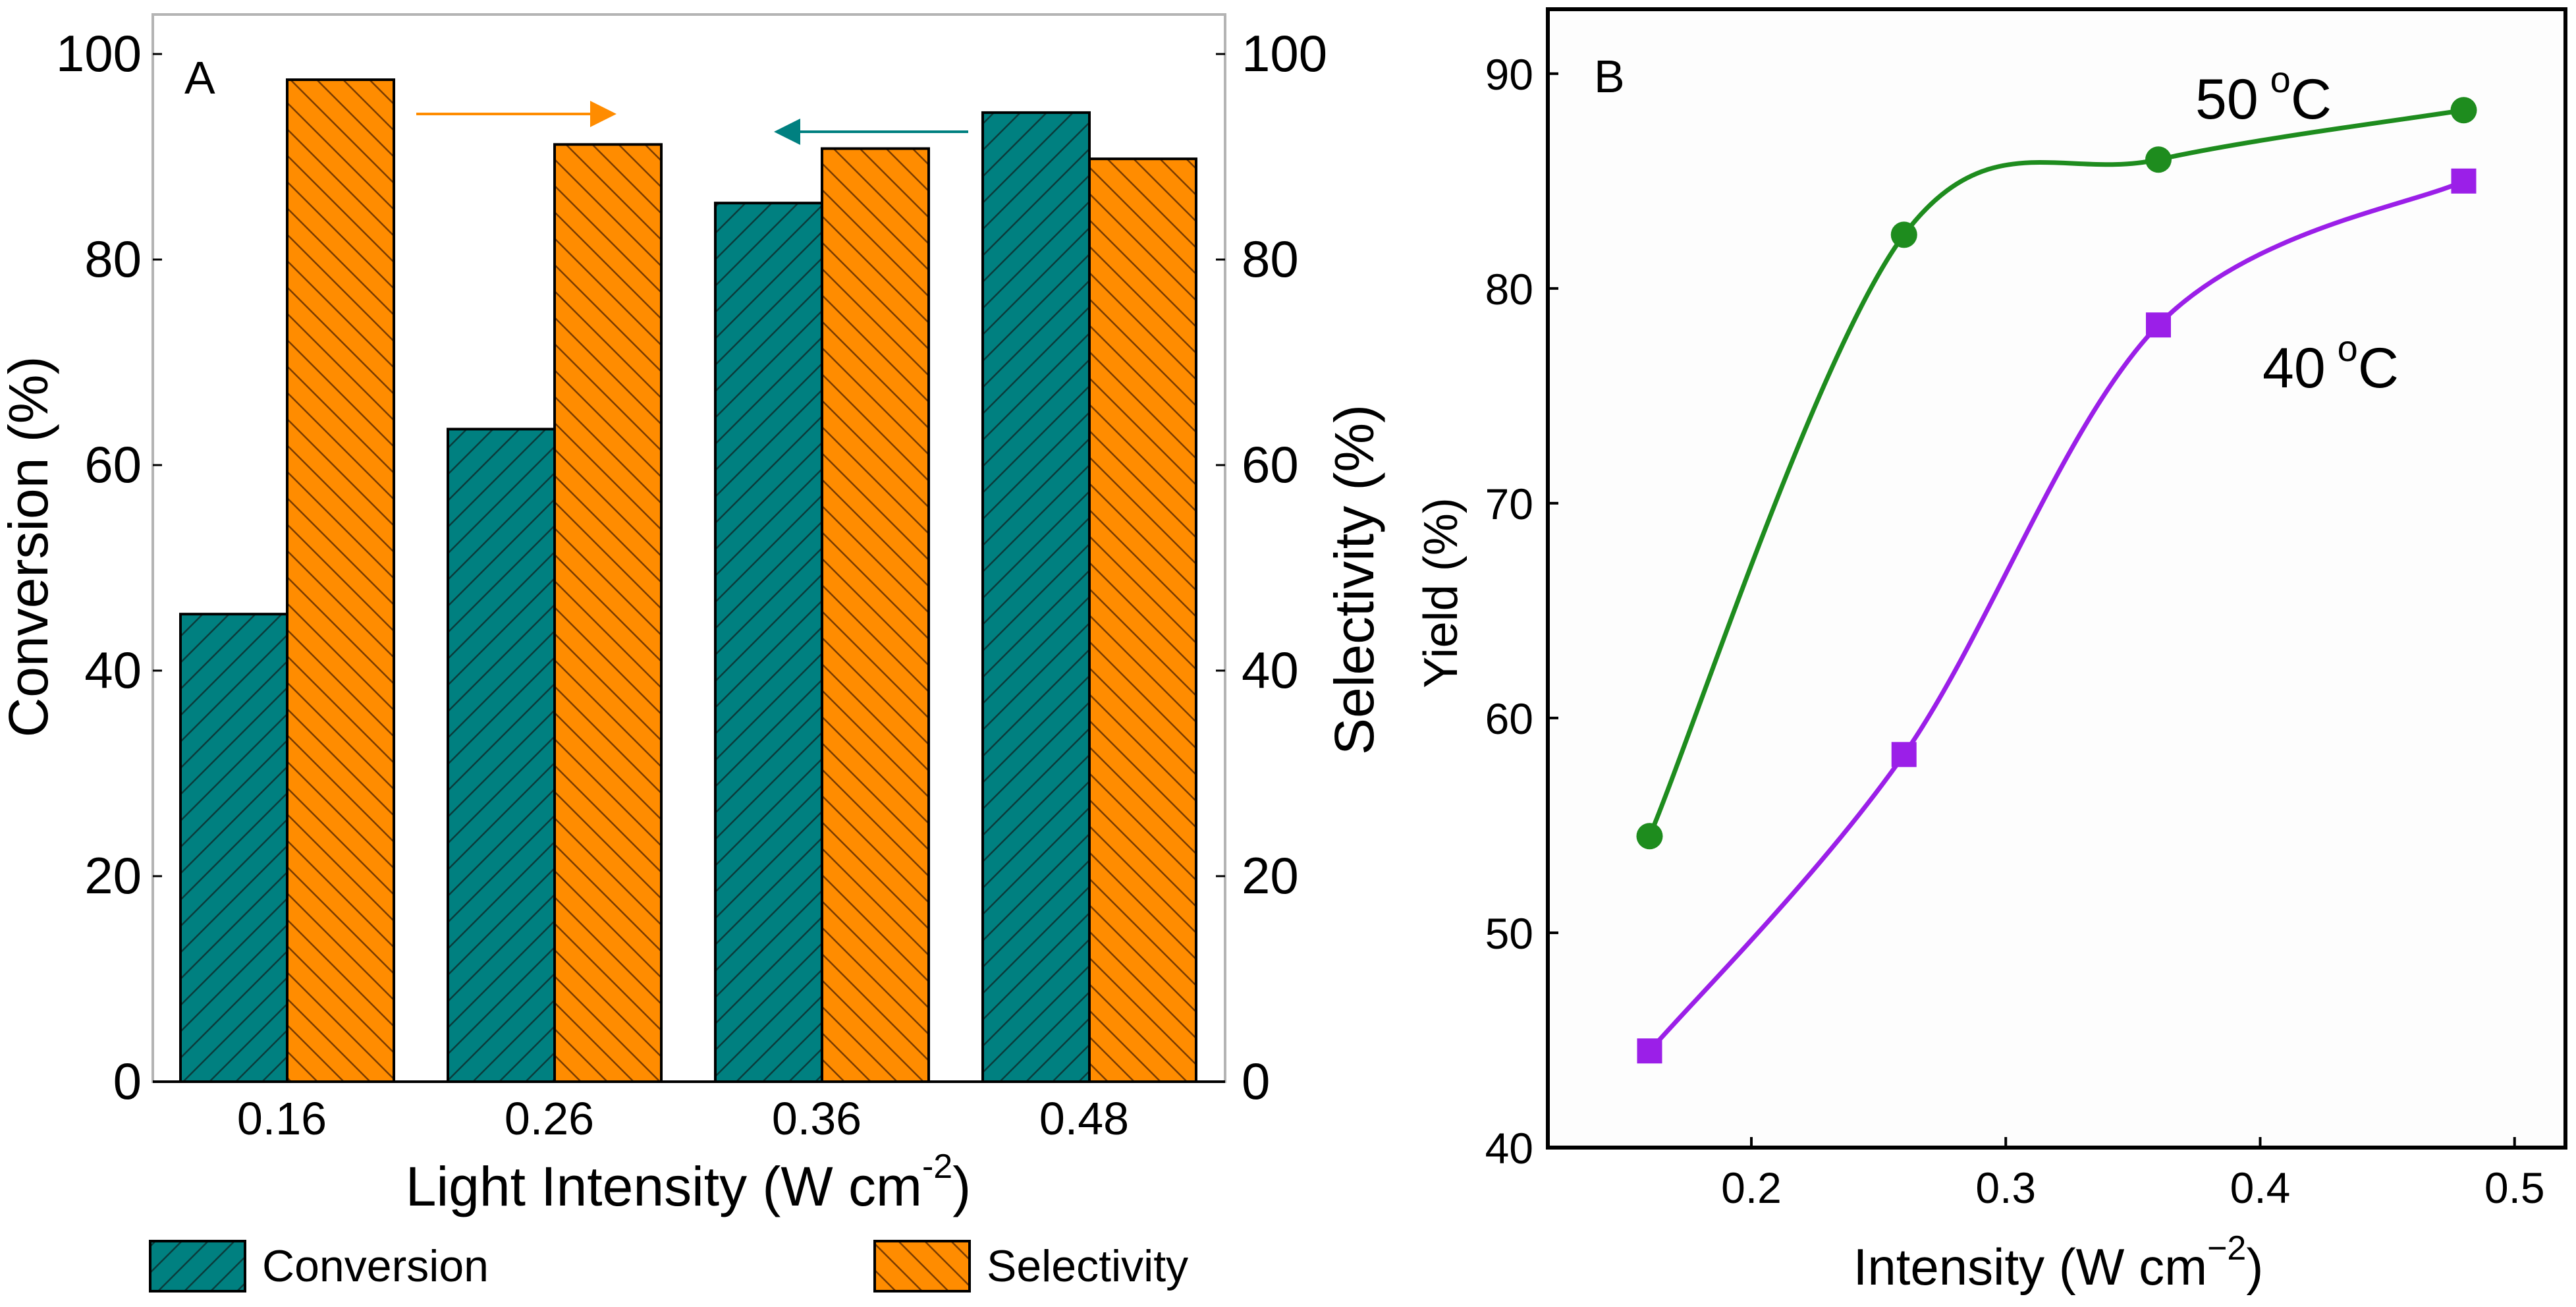  I want to click on bar-selectivity-0.36, so click(875, 615).